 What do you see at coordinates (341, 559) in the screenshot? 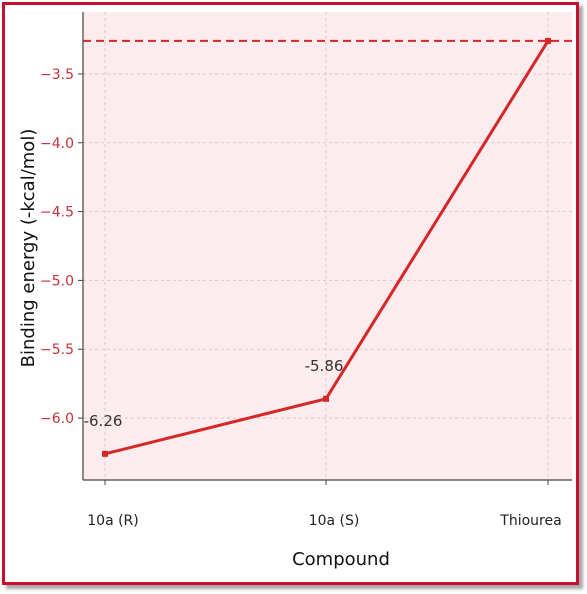
I see `x-axis-label: Compound` at bounding box center [341, 559].